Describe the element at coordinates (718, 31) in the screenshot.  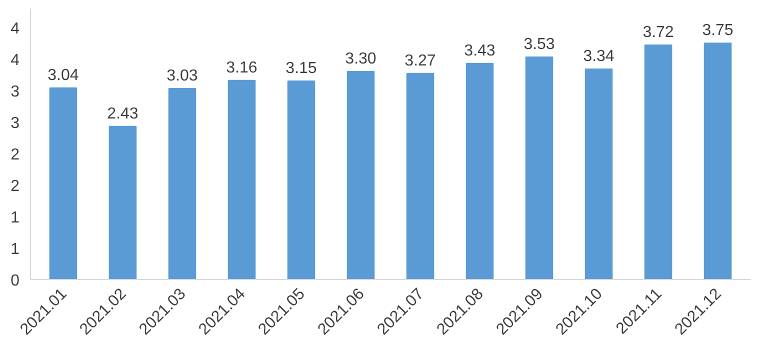
I see `data-label: 3.75` at that location.